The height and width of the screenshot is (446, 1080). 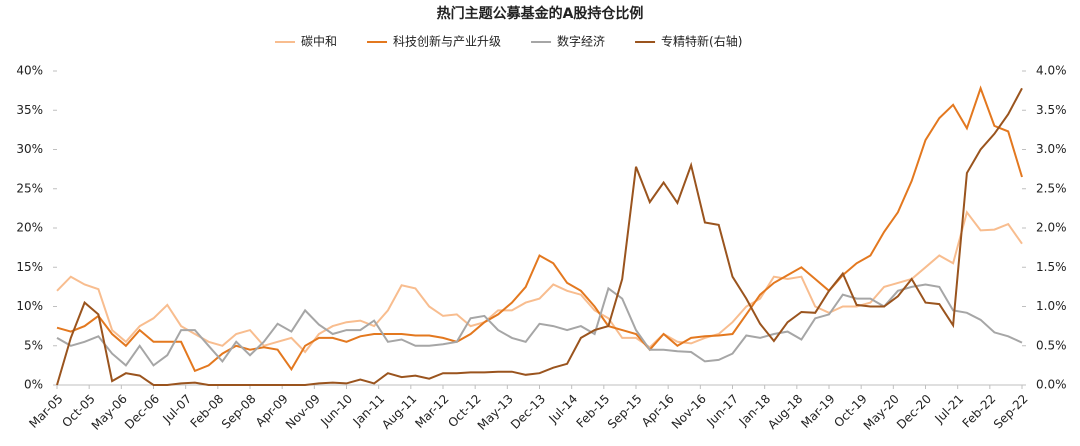 What do you see at coordinates (701, 41) in the screenshot?
I see `legend-label: 专精特新(右轴)` at bounding box center [701, 41].